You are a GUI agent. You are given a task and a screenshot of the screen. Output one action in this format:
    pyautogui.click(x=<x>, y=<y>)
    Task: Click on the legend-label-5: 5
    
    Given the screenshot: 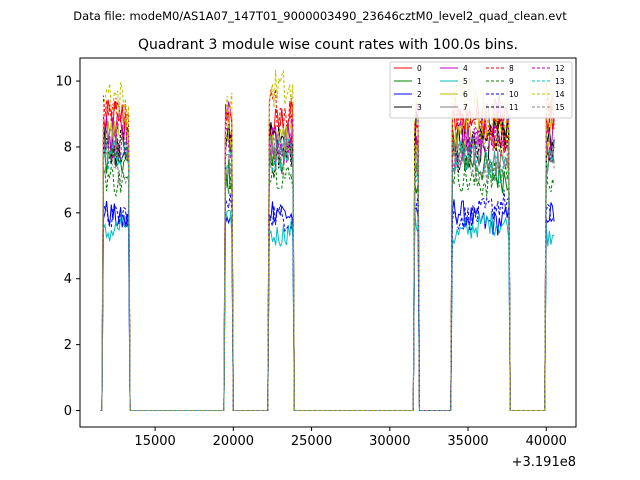 What is the action you would take?
    pyautogui.click(x=465, y=81)
    